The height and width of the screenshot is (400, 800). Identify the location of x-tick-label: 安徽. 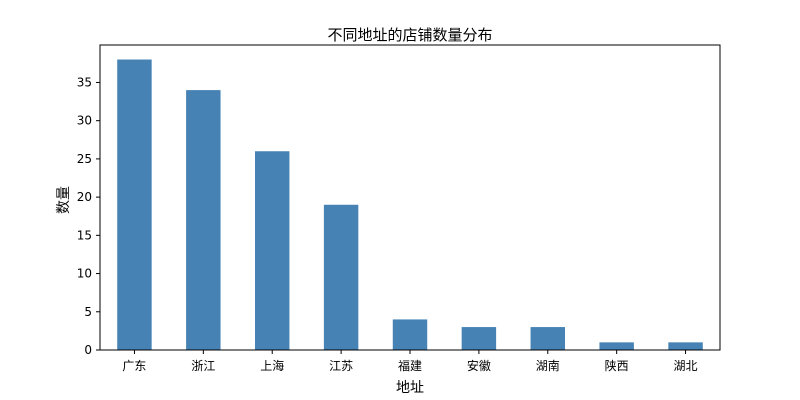
(479, 365).